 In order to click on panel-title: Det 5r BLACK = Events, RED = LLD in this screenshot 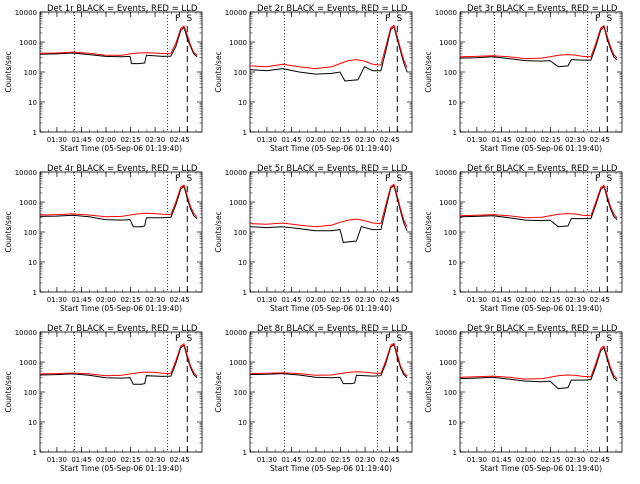, I will do `click(332, 169)`.